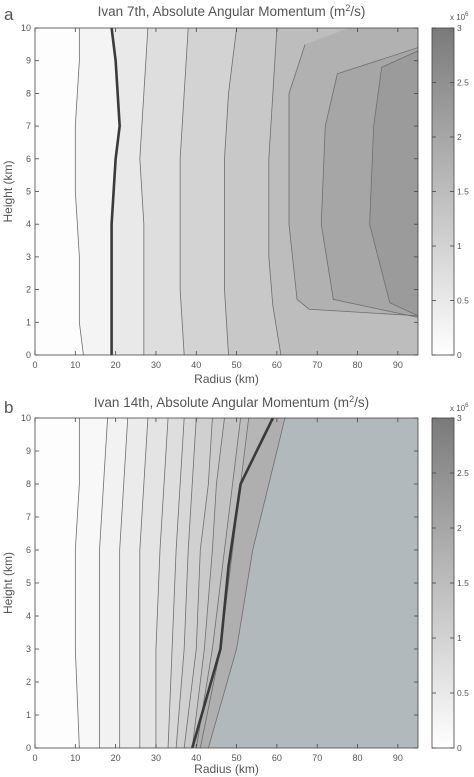 Image resolution: width=474 pixels, height=777 pixels. What do you see at coordinates (34, 758) in the screenshot?
I see `x-tick-label: 0` at bounding box center [34, 758].